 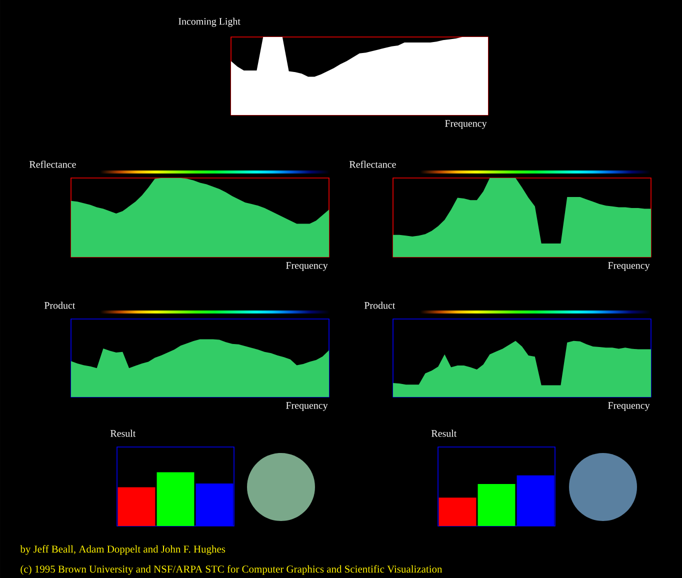 I want to click on text: by Jeff Beall, Adam Doppelt and John F. Hughes, so click(x=123, y=550).